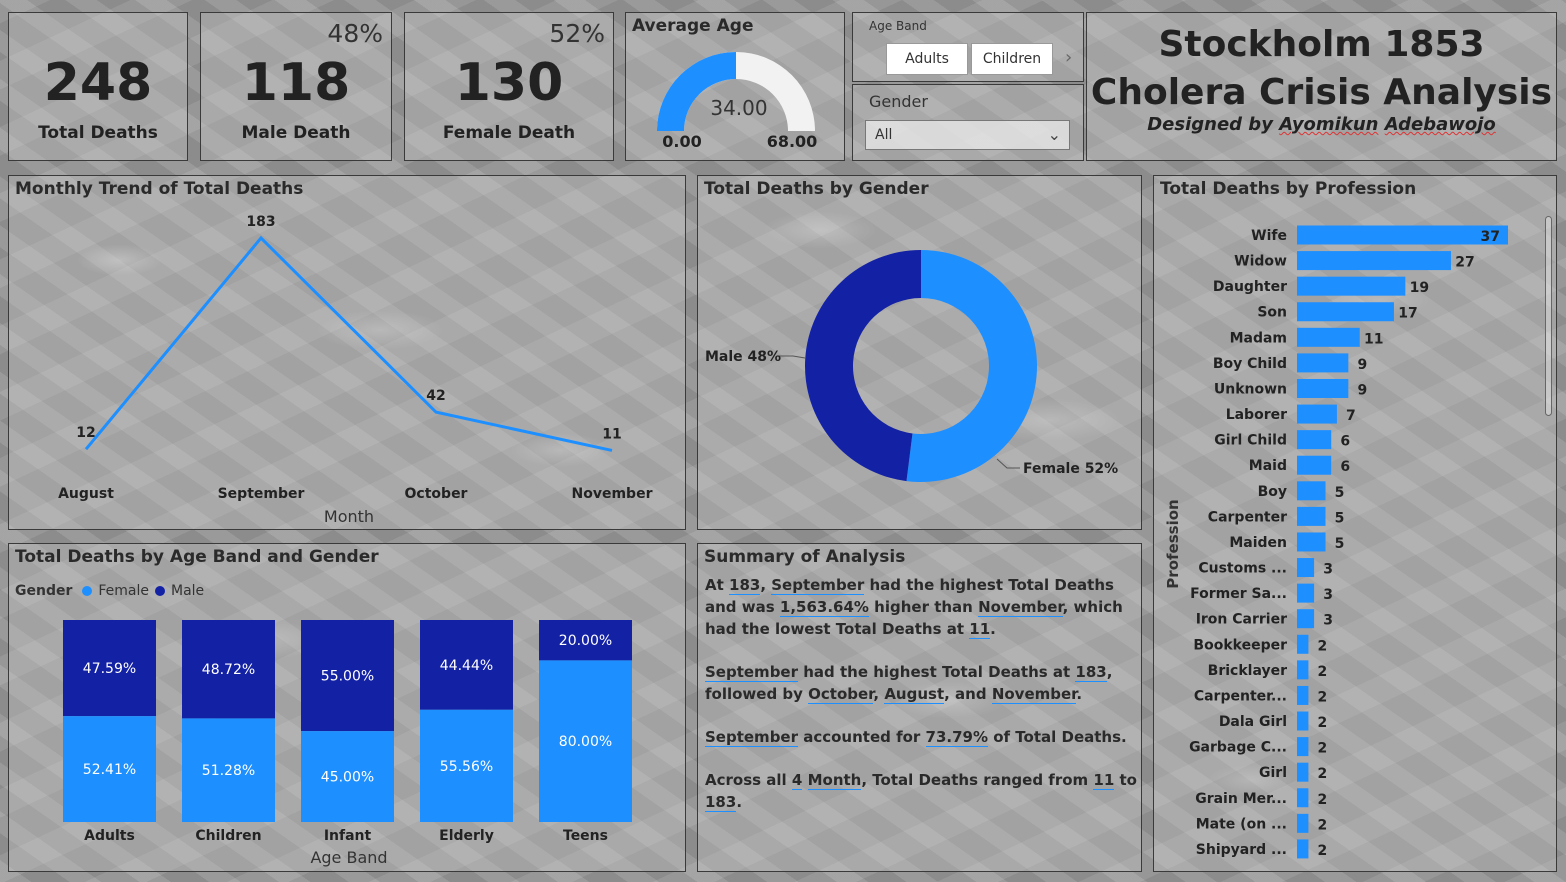 Image resolution: width=1566 pixels, height=882 pixels. What do you see at coordinates (1125, 780) in the screenshot?
I see `summary-text: to` at bounding box center [1125, 780].